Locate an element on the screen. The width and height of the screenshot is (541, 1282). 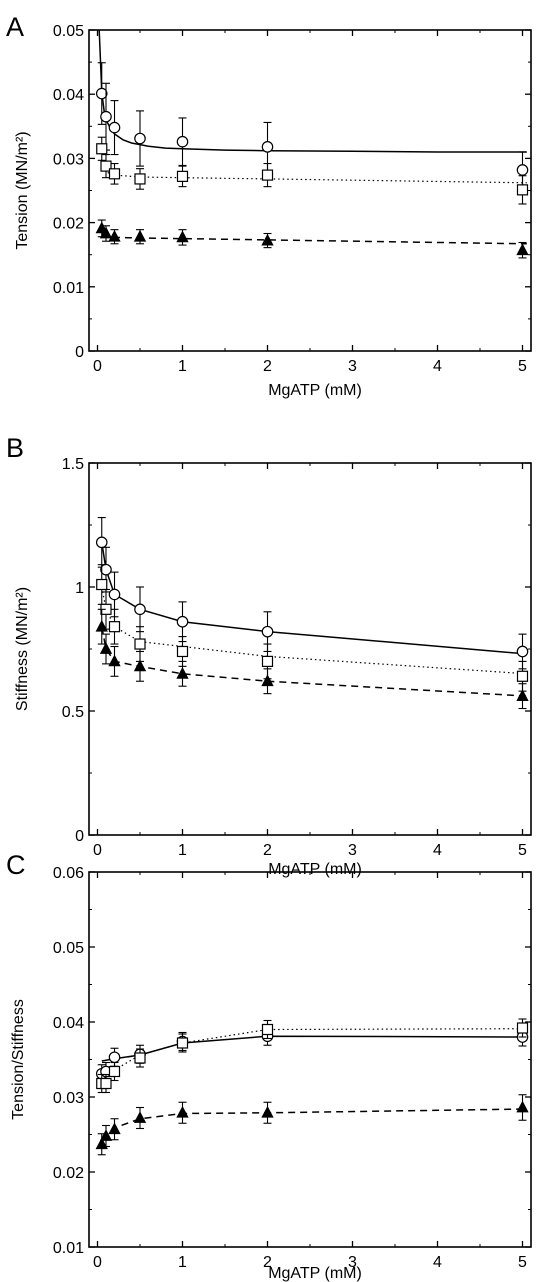
y-tick-label: 0.5 is located at coordinates (73, 712).